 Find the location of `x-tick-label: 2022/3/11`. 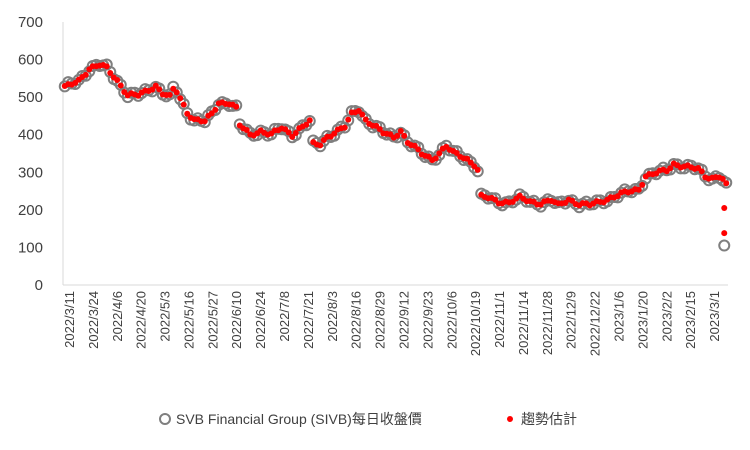

x-tick-label: 2022/3/11 is located at coordinates (69, 319).